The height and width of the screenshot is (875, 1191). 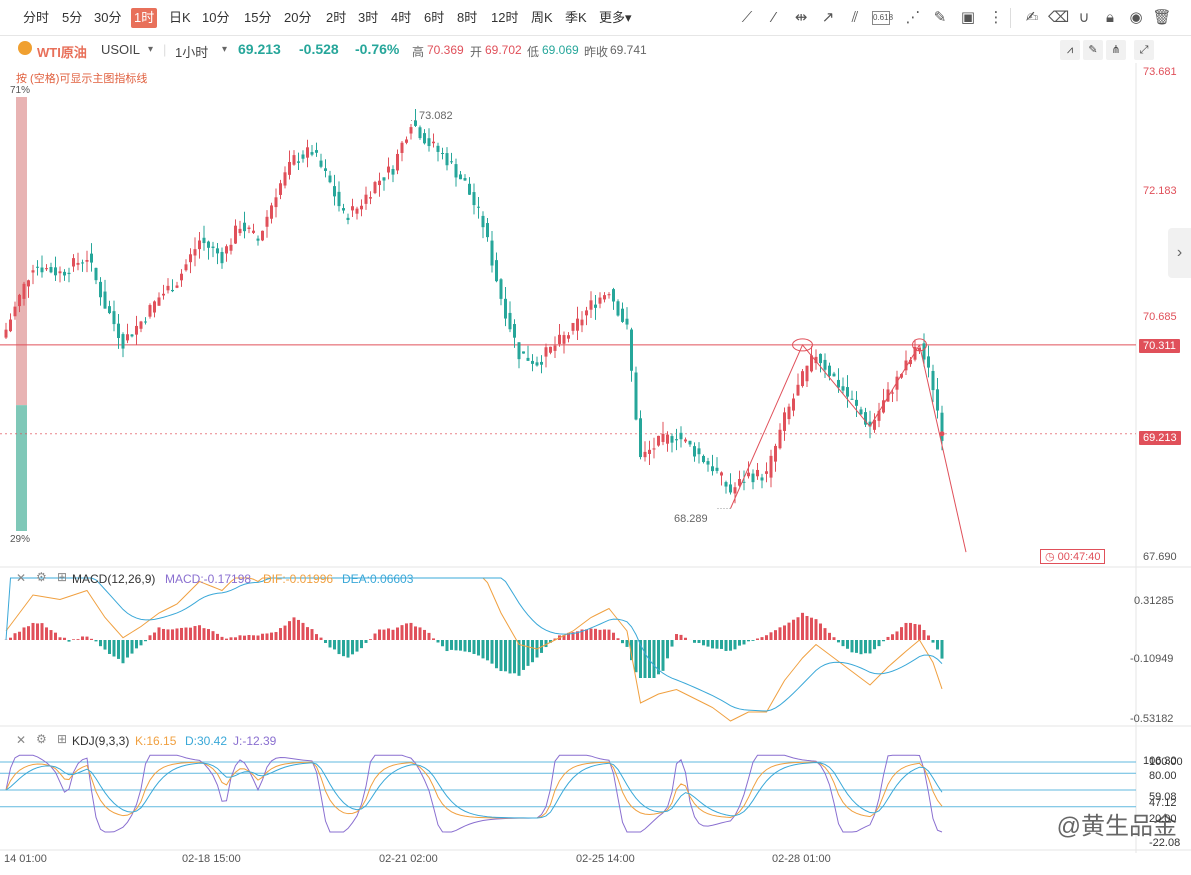 What do you see at coordinates (258, 17) in the screenshot?
I see `period-tab-6: 15分` at bounding box center [258, 17].